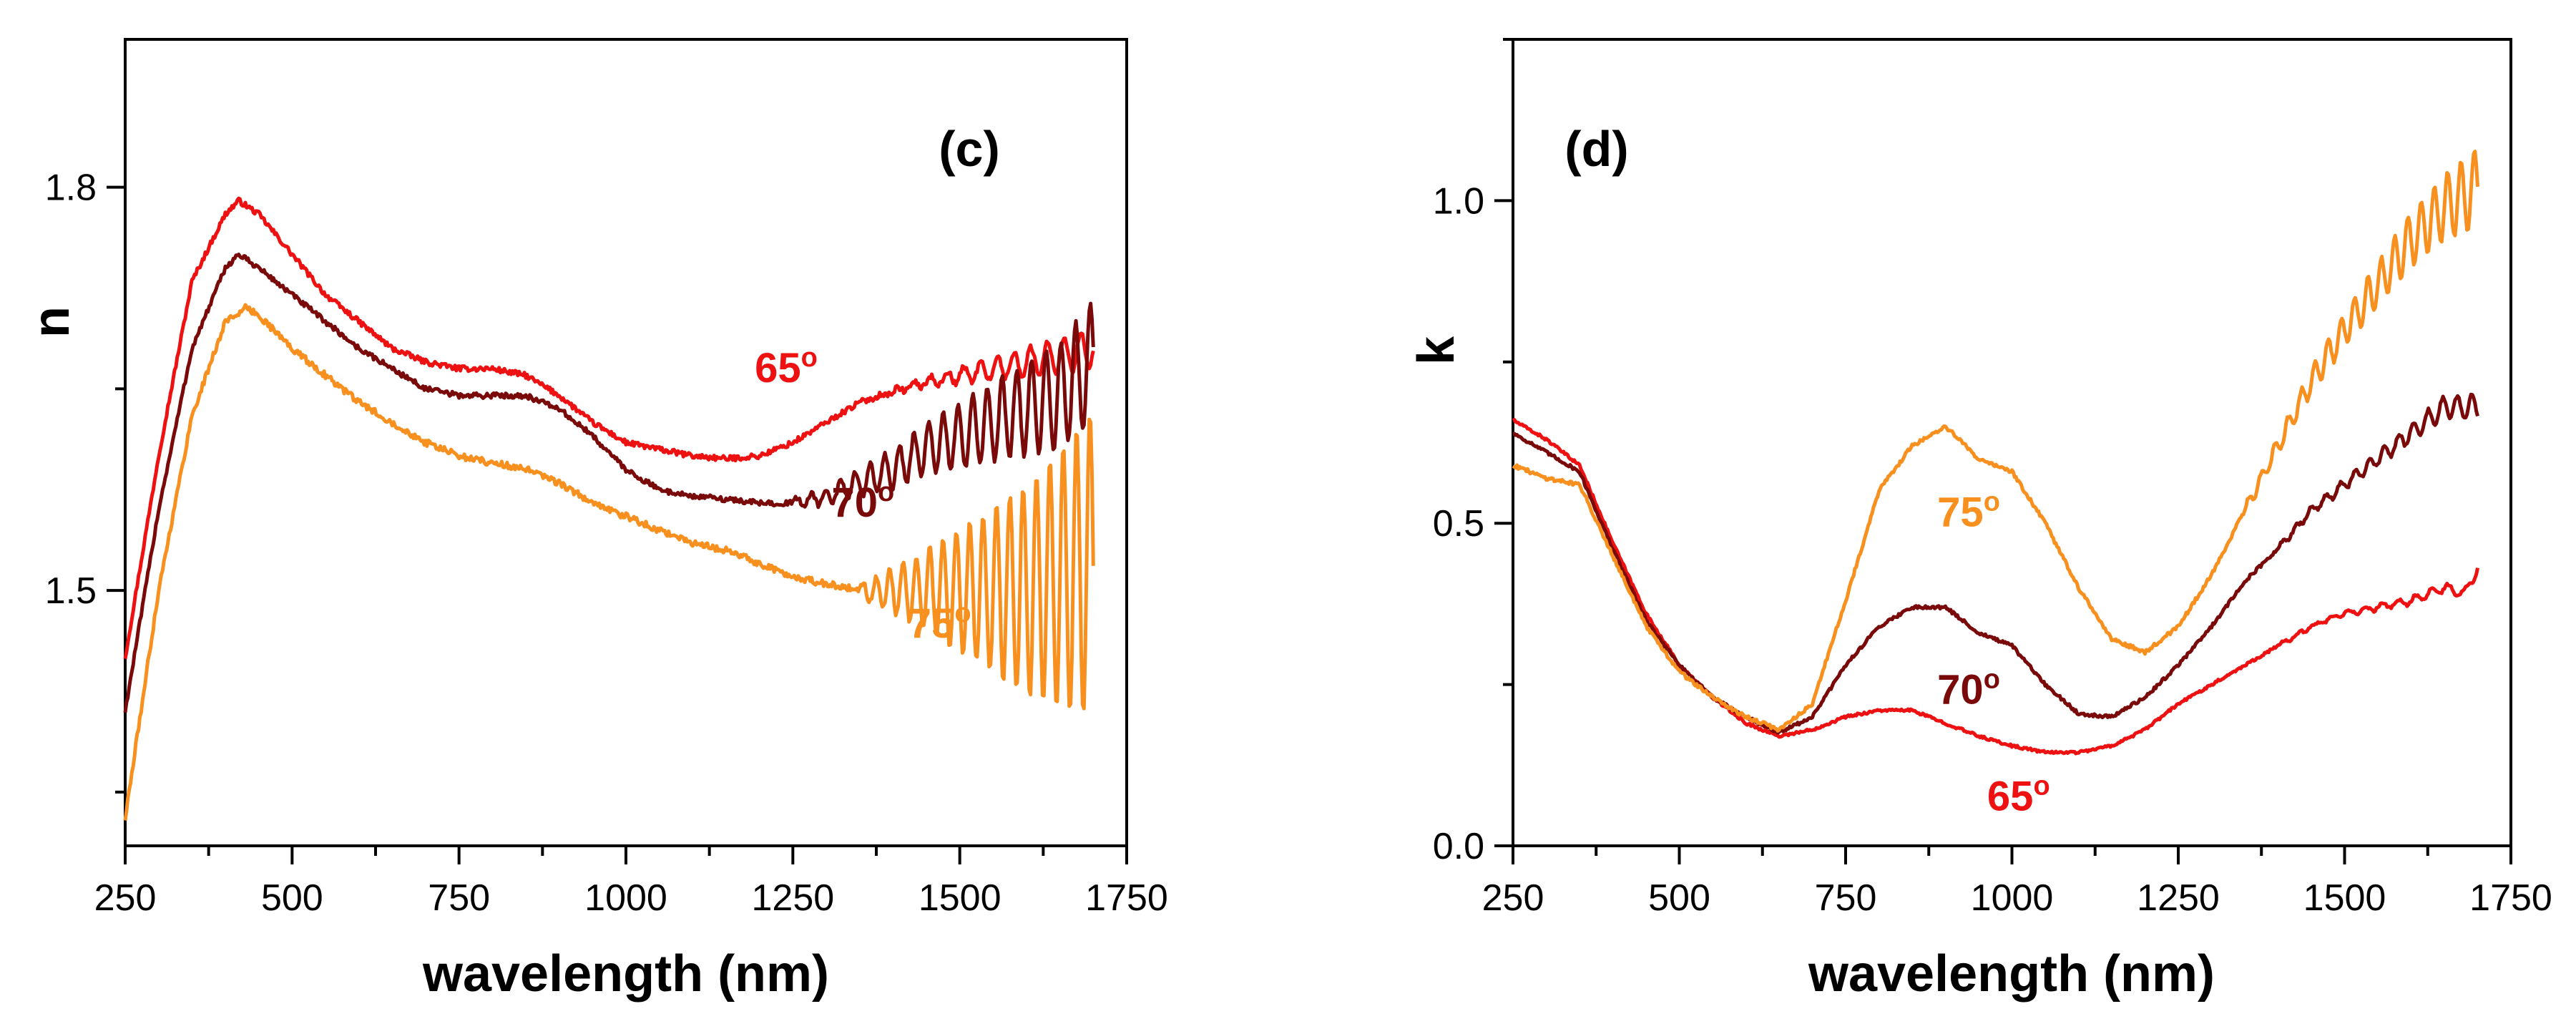  I want to click on y-tick-label: 0.0, so click(1458, 846).